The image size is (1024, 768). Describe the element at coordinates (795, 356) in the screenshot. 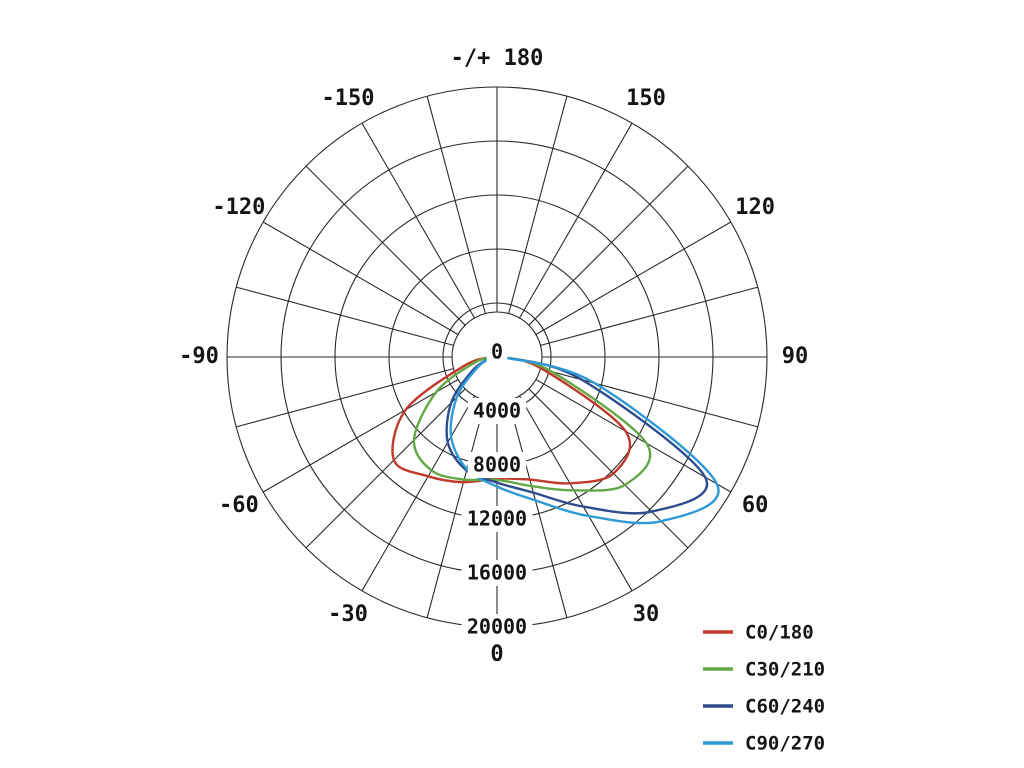

I see `angle-label: 90` at that location.